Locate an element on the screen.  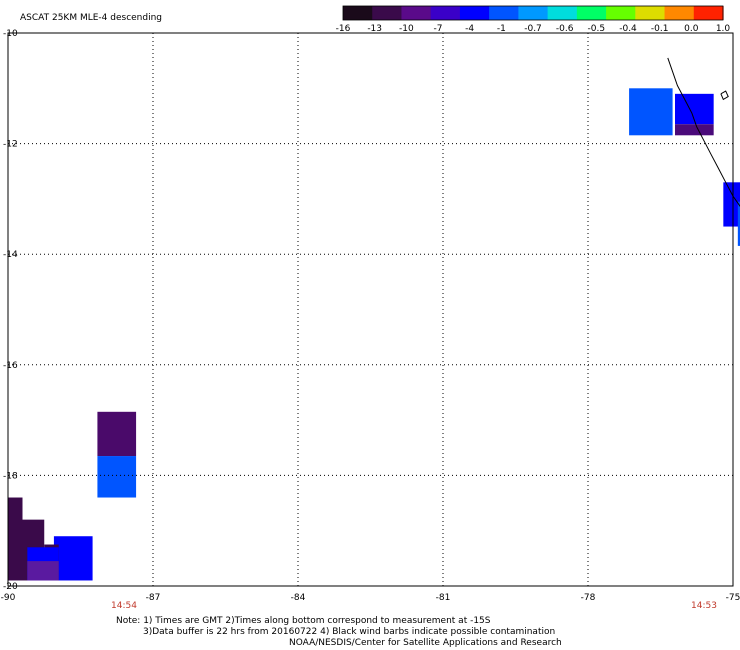
lat-tick-label: -12 is located at coordinates (10, 145).